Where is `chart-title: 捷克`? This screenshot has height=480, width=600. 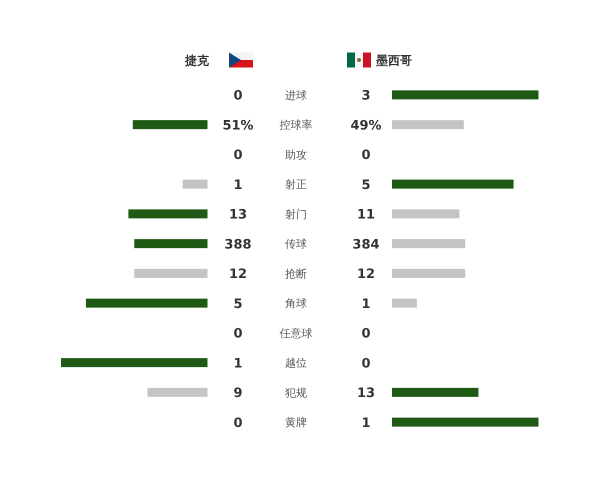 chart-title: 捷克 is located at coordinates (197, 60).